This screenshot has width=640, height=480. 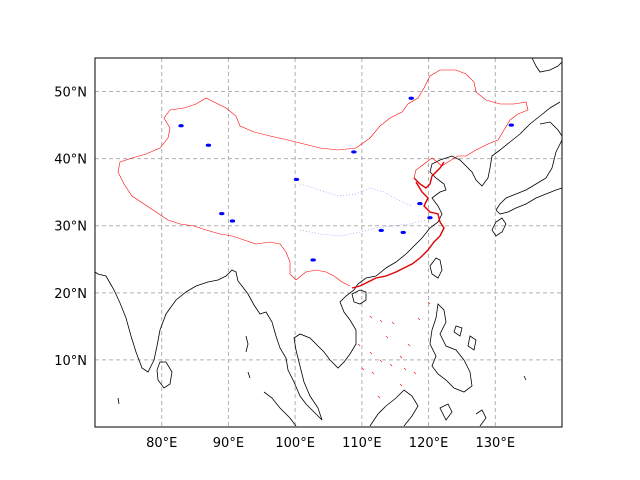 I want to click on bosten-lake, so click(x=208, y=145).